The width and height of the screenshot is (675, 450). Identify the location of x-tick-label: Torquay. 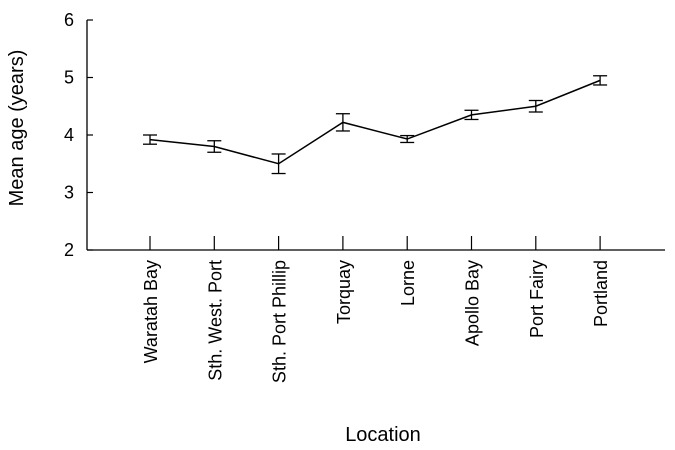
(344, 292).